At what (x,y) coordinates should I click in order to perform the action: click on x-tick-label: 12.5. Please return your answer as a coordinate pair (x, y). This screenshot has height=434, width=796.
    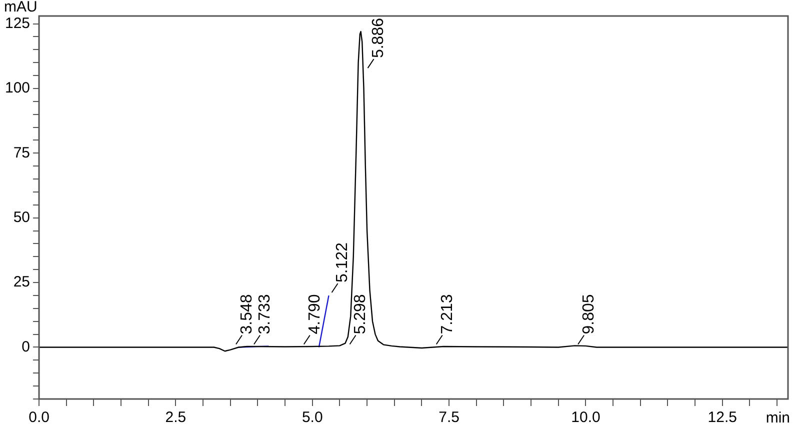
    Looking at the image, I should click on (722, 417).